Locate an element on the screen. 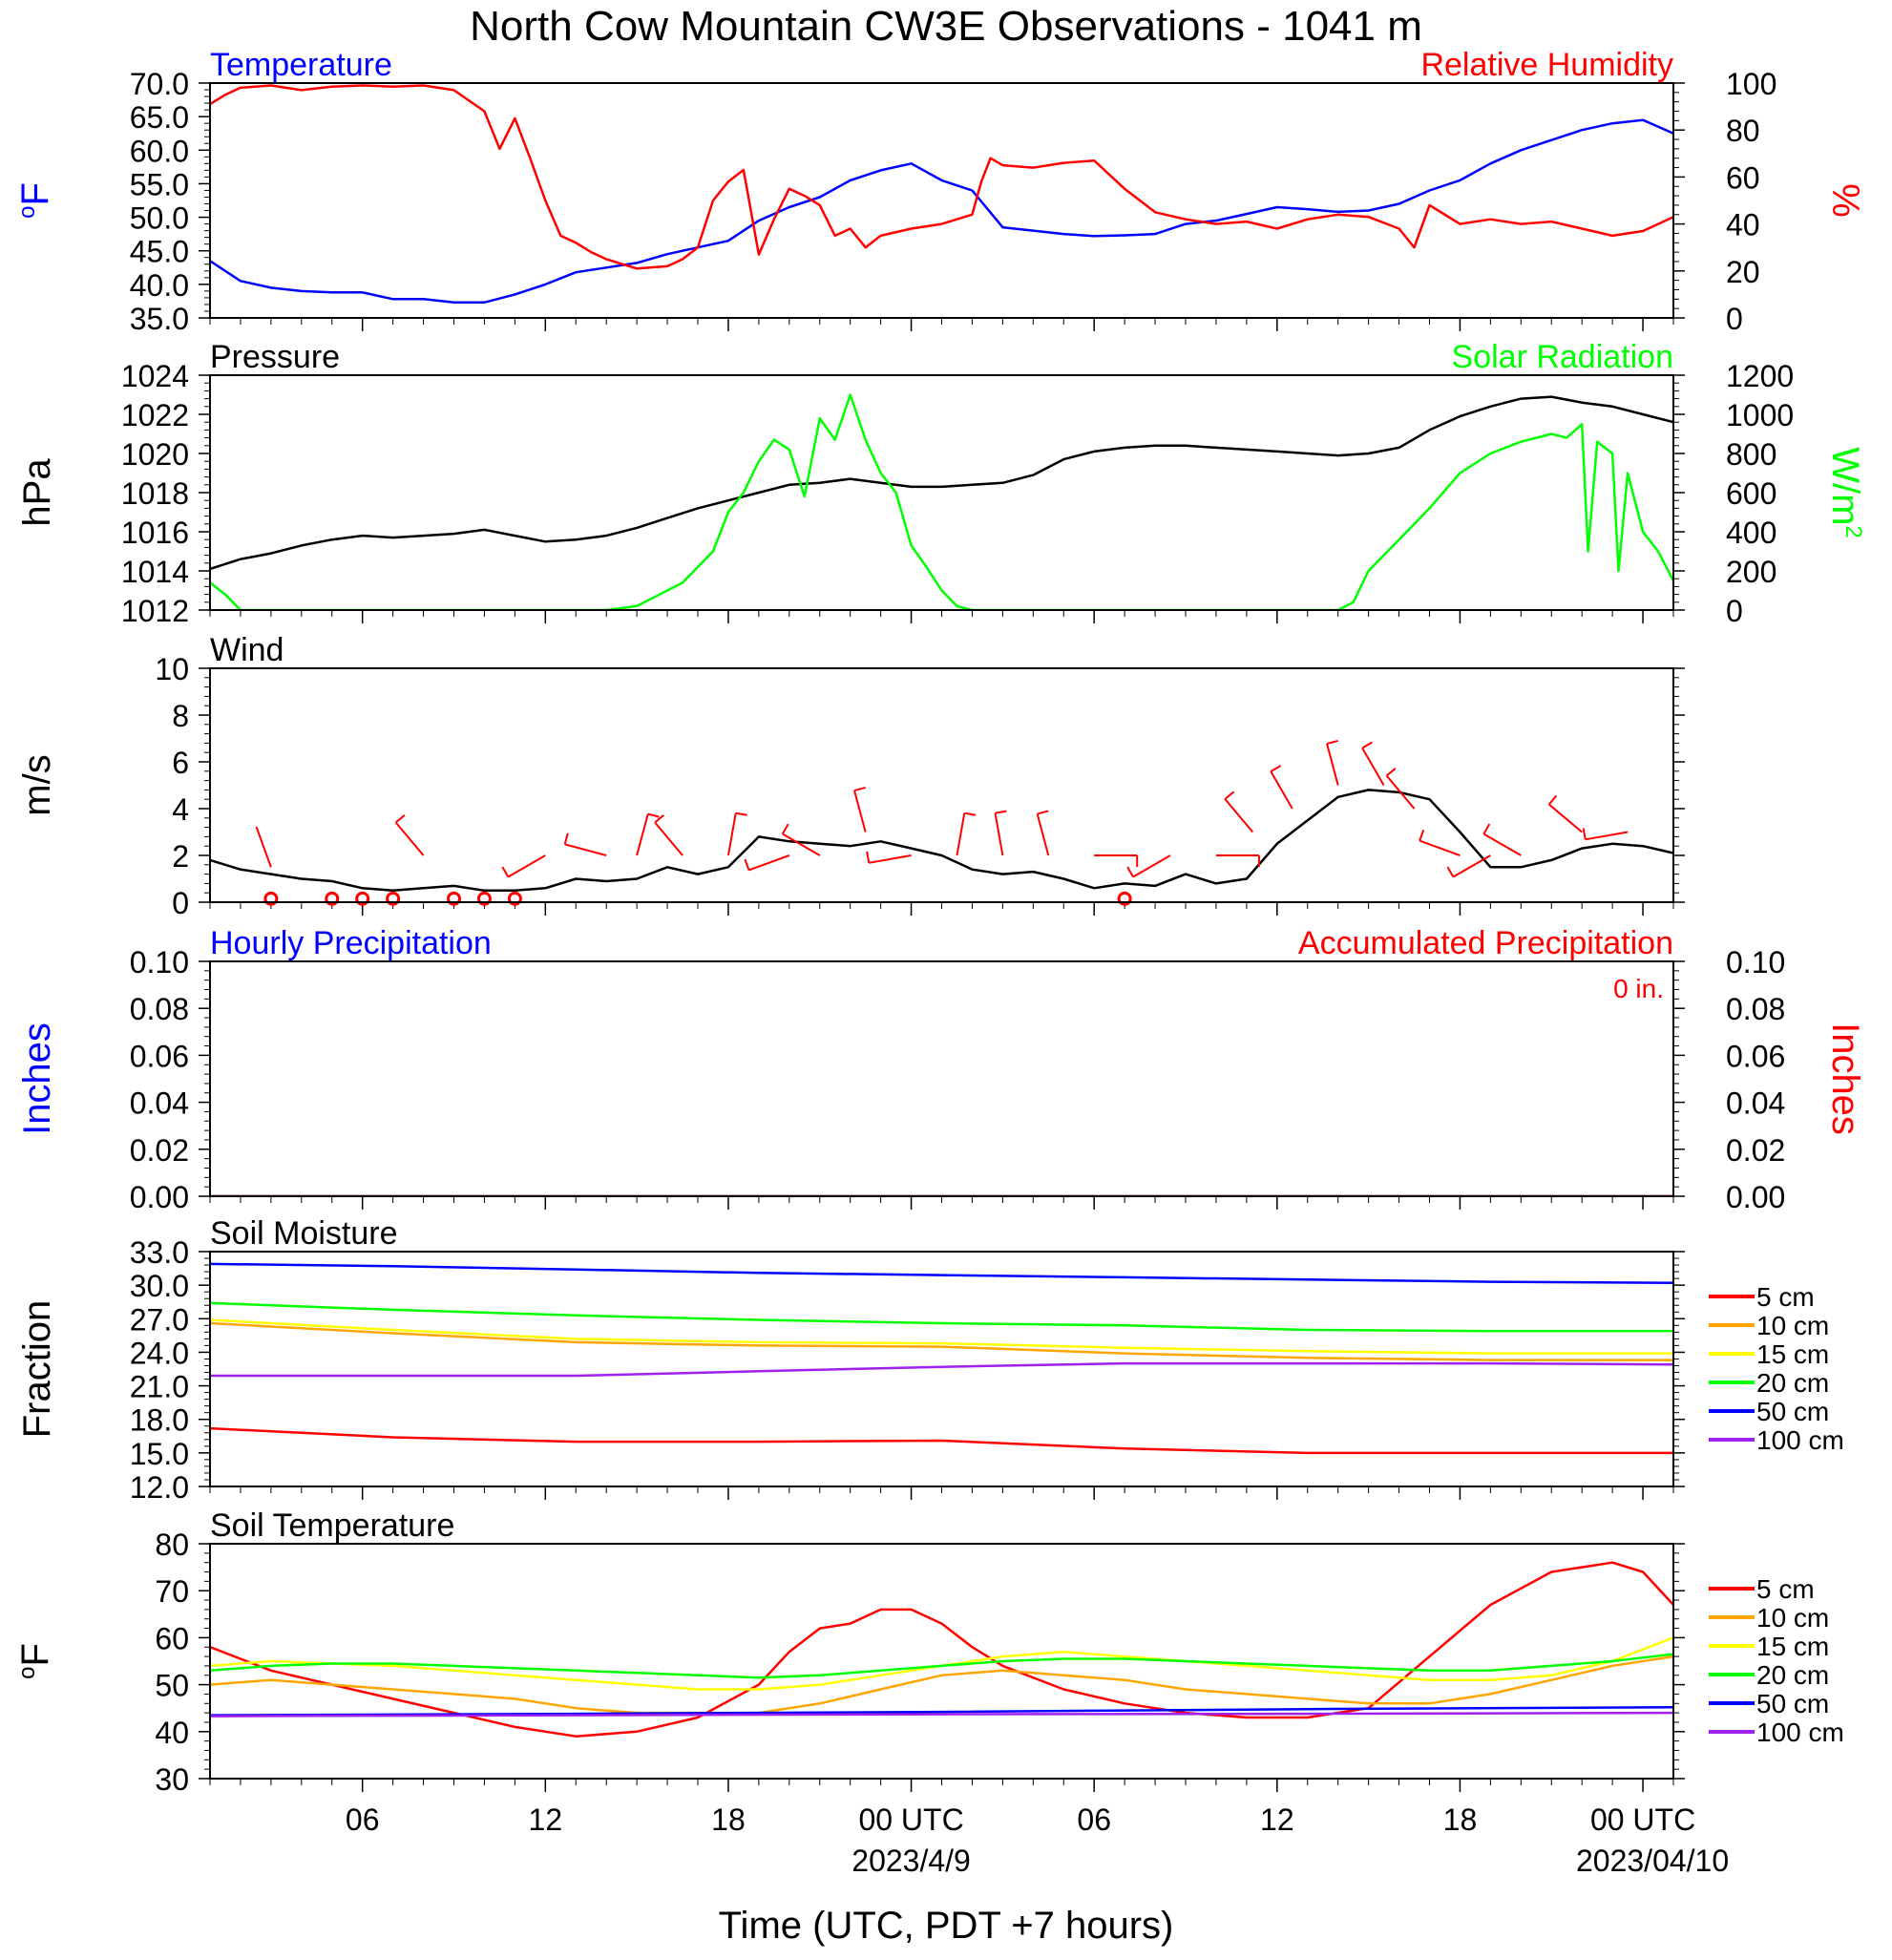 The height and width of the screenshot is (1960, 1892). y2-tick-label: 40 is located at coordinates (1743, 225).